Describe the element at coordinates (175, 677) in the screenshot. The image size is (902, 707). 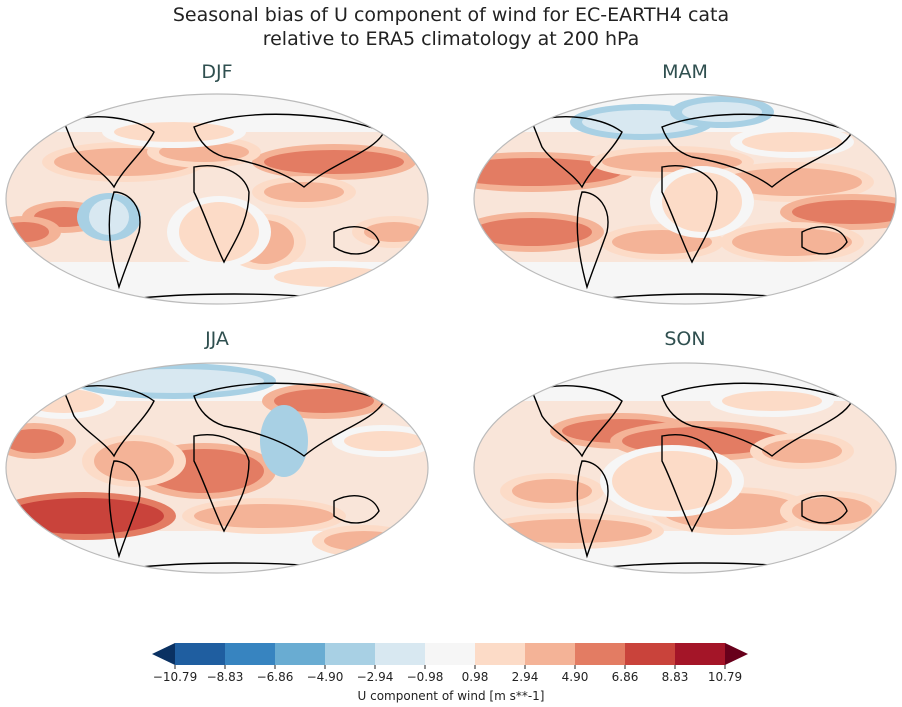
I see `colorbar-tick-label: −10.79` at that location.